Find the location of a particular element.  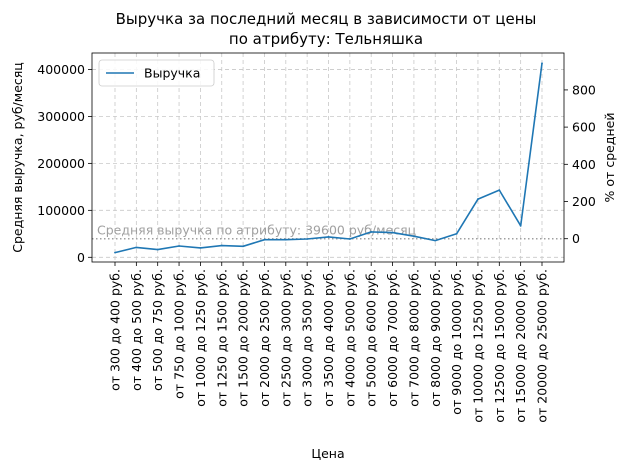

x-tick-label: от 12500 до 15000 руб. is located at coordinates (499, 346).